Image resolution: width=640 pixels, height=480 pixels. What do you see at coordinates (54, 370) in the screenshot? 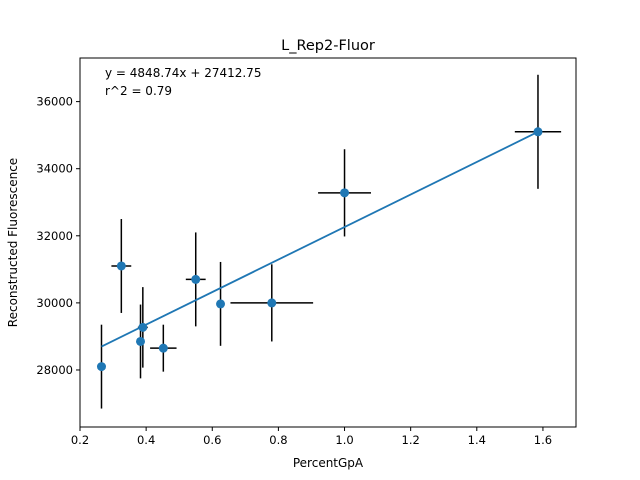
I see `y-tick-label: 28000` at bounding box center [54, 370].